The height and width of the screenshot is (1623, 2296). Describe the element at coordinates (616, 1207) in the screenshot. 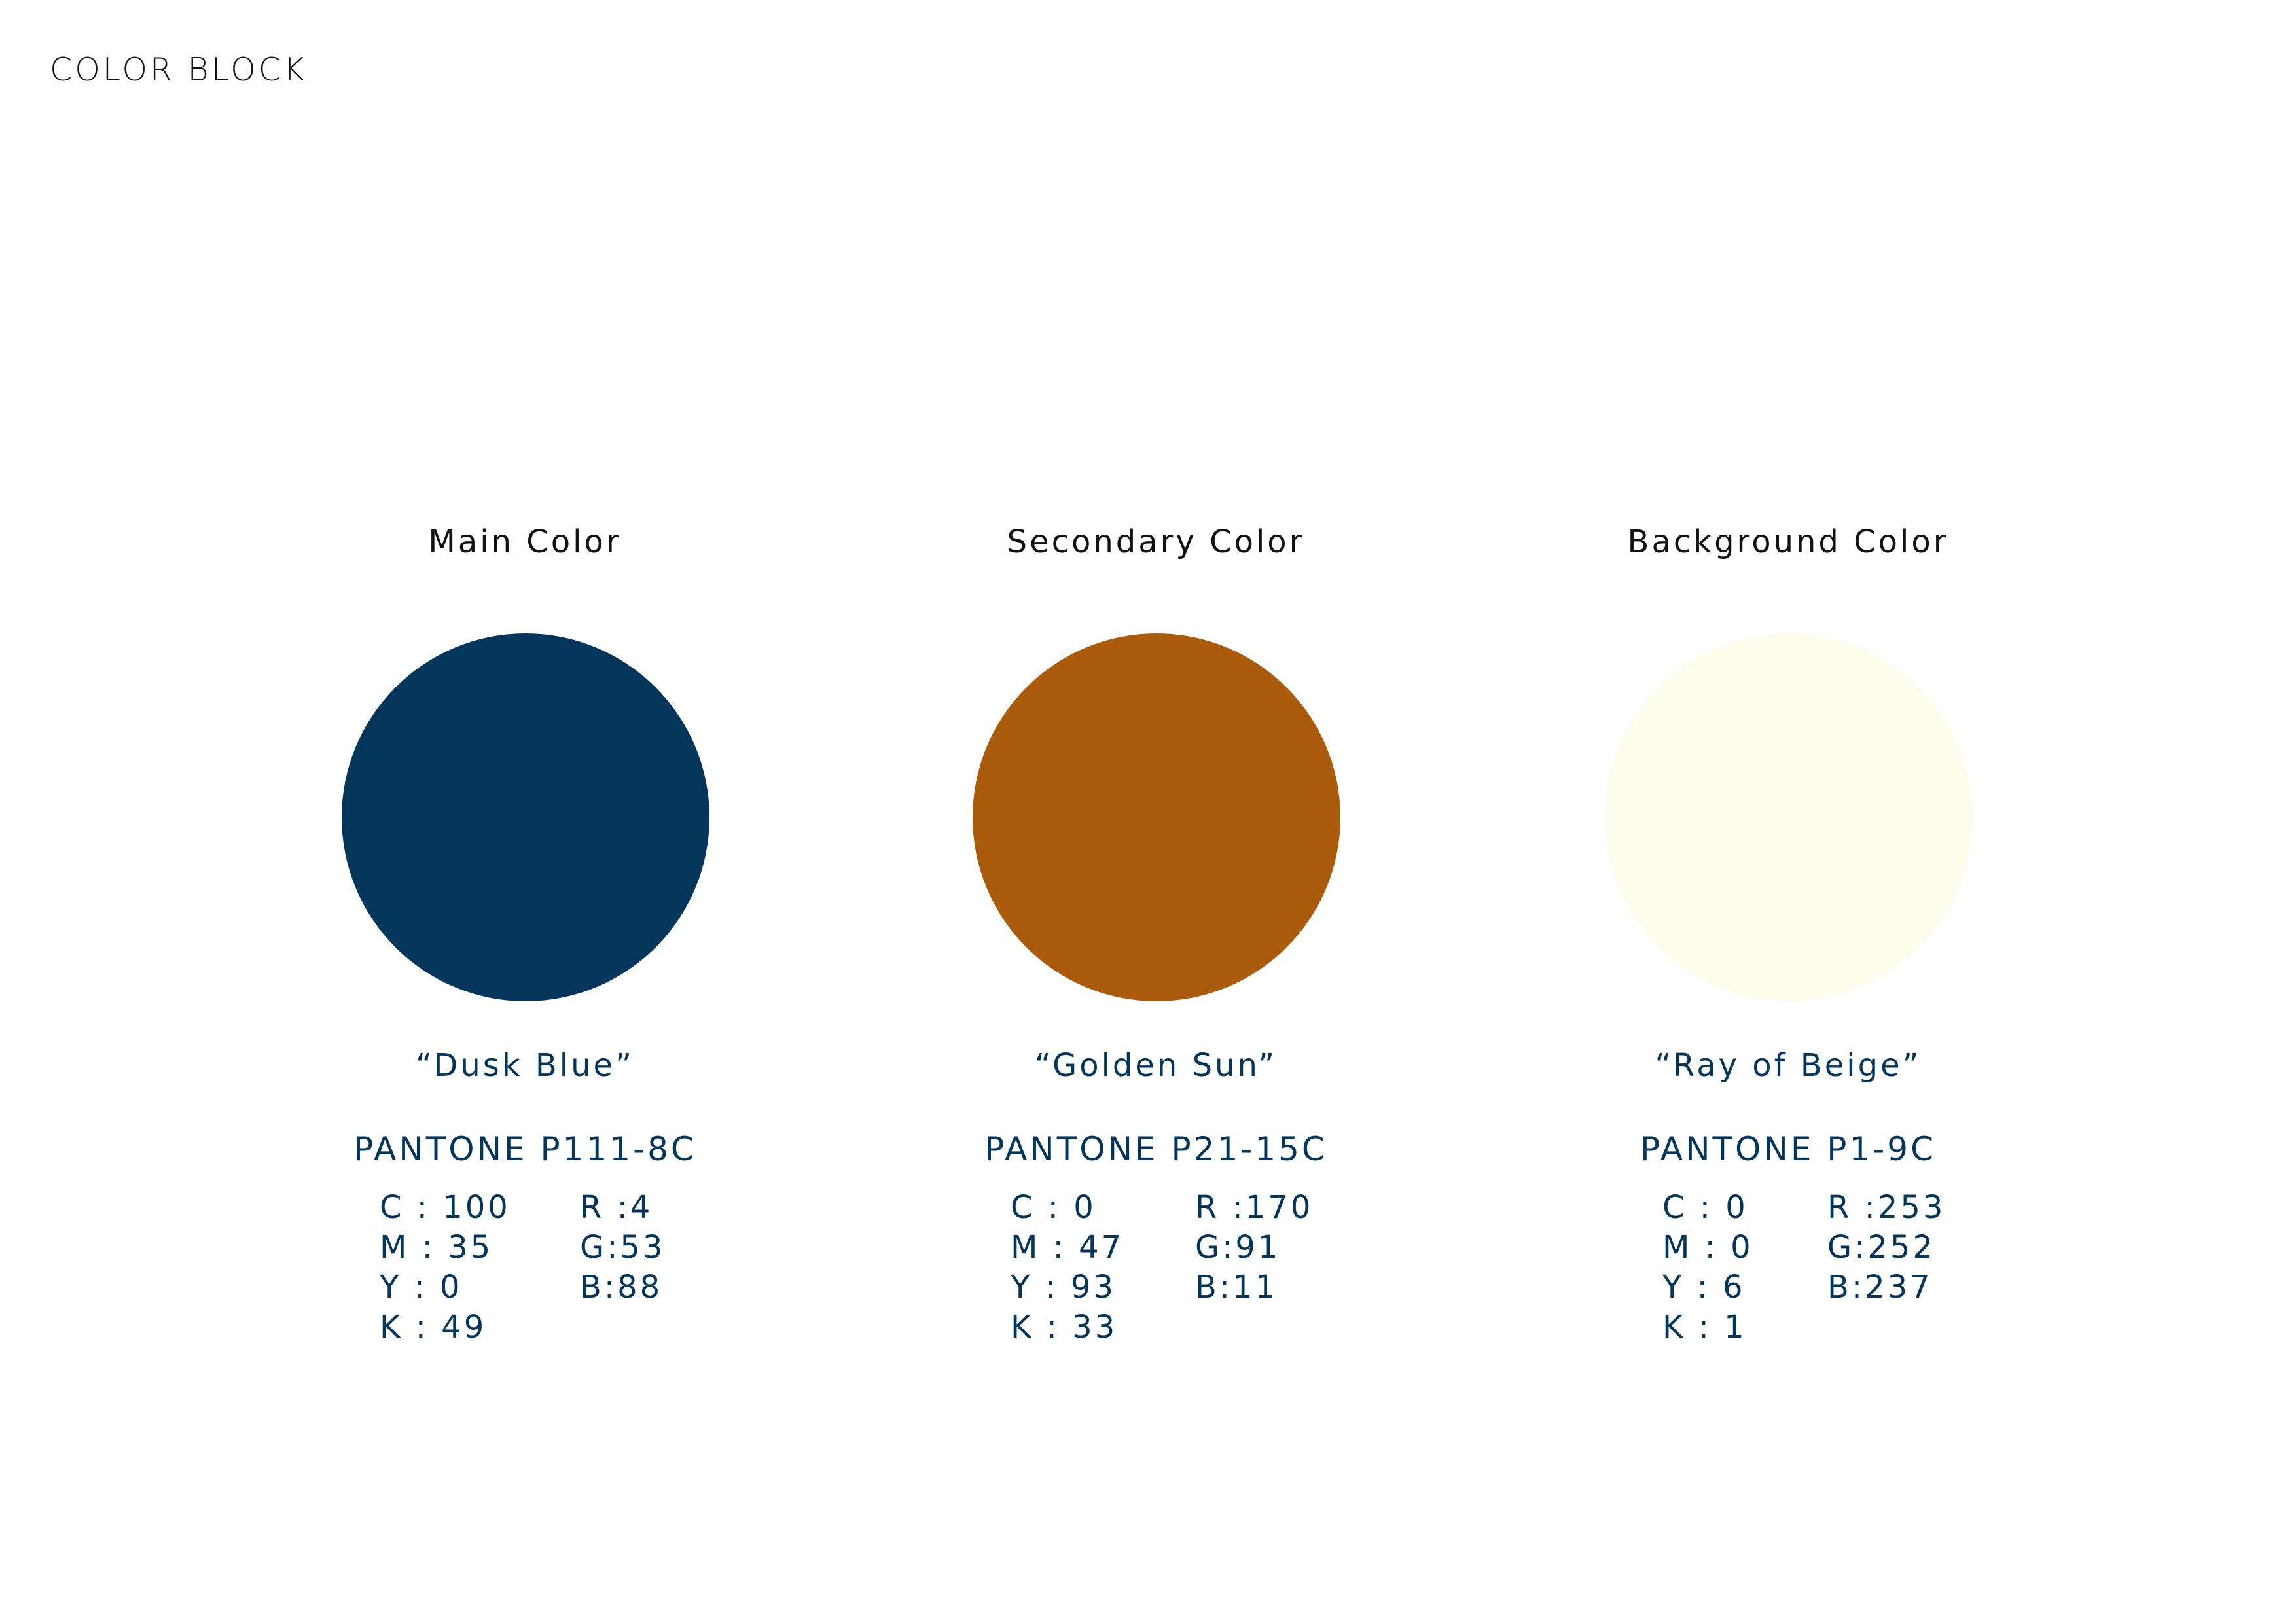

I see `rgb-r: R :4` at that location.